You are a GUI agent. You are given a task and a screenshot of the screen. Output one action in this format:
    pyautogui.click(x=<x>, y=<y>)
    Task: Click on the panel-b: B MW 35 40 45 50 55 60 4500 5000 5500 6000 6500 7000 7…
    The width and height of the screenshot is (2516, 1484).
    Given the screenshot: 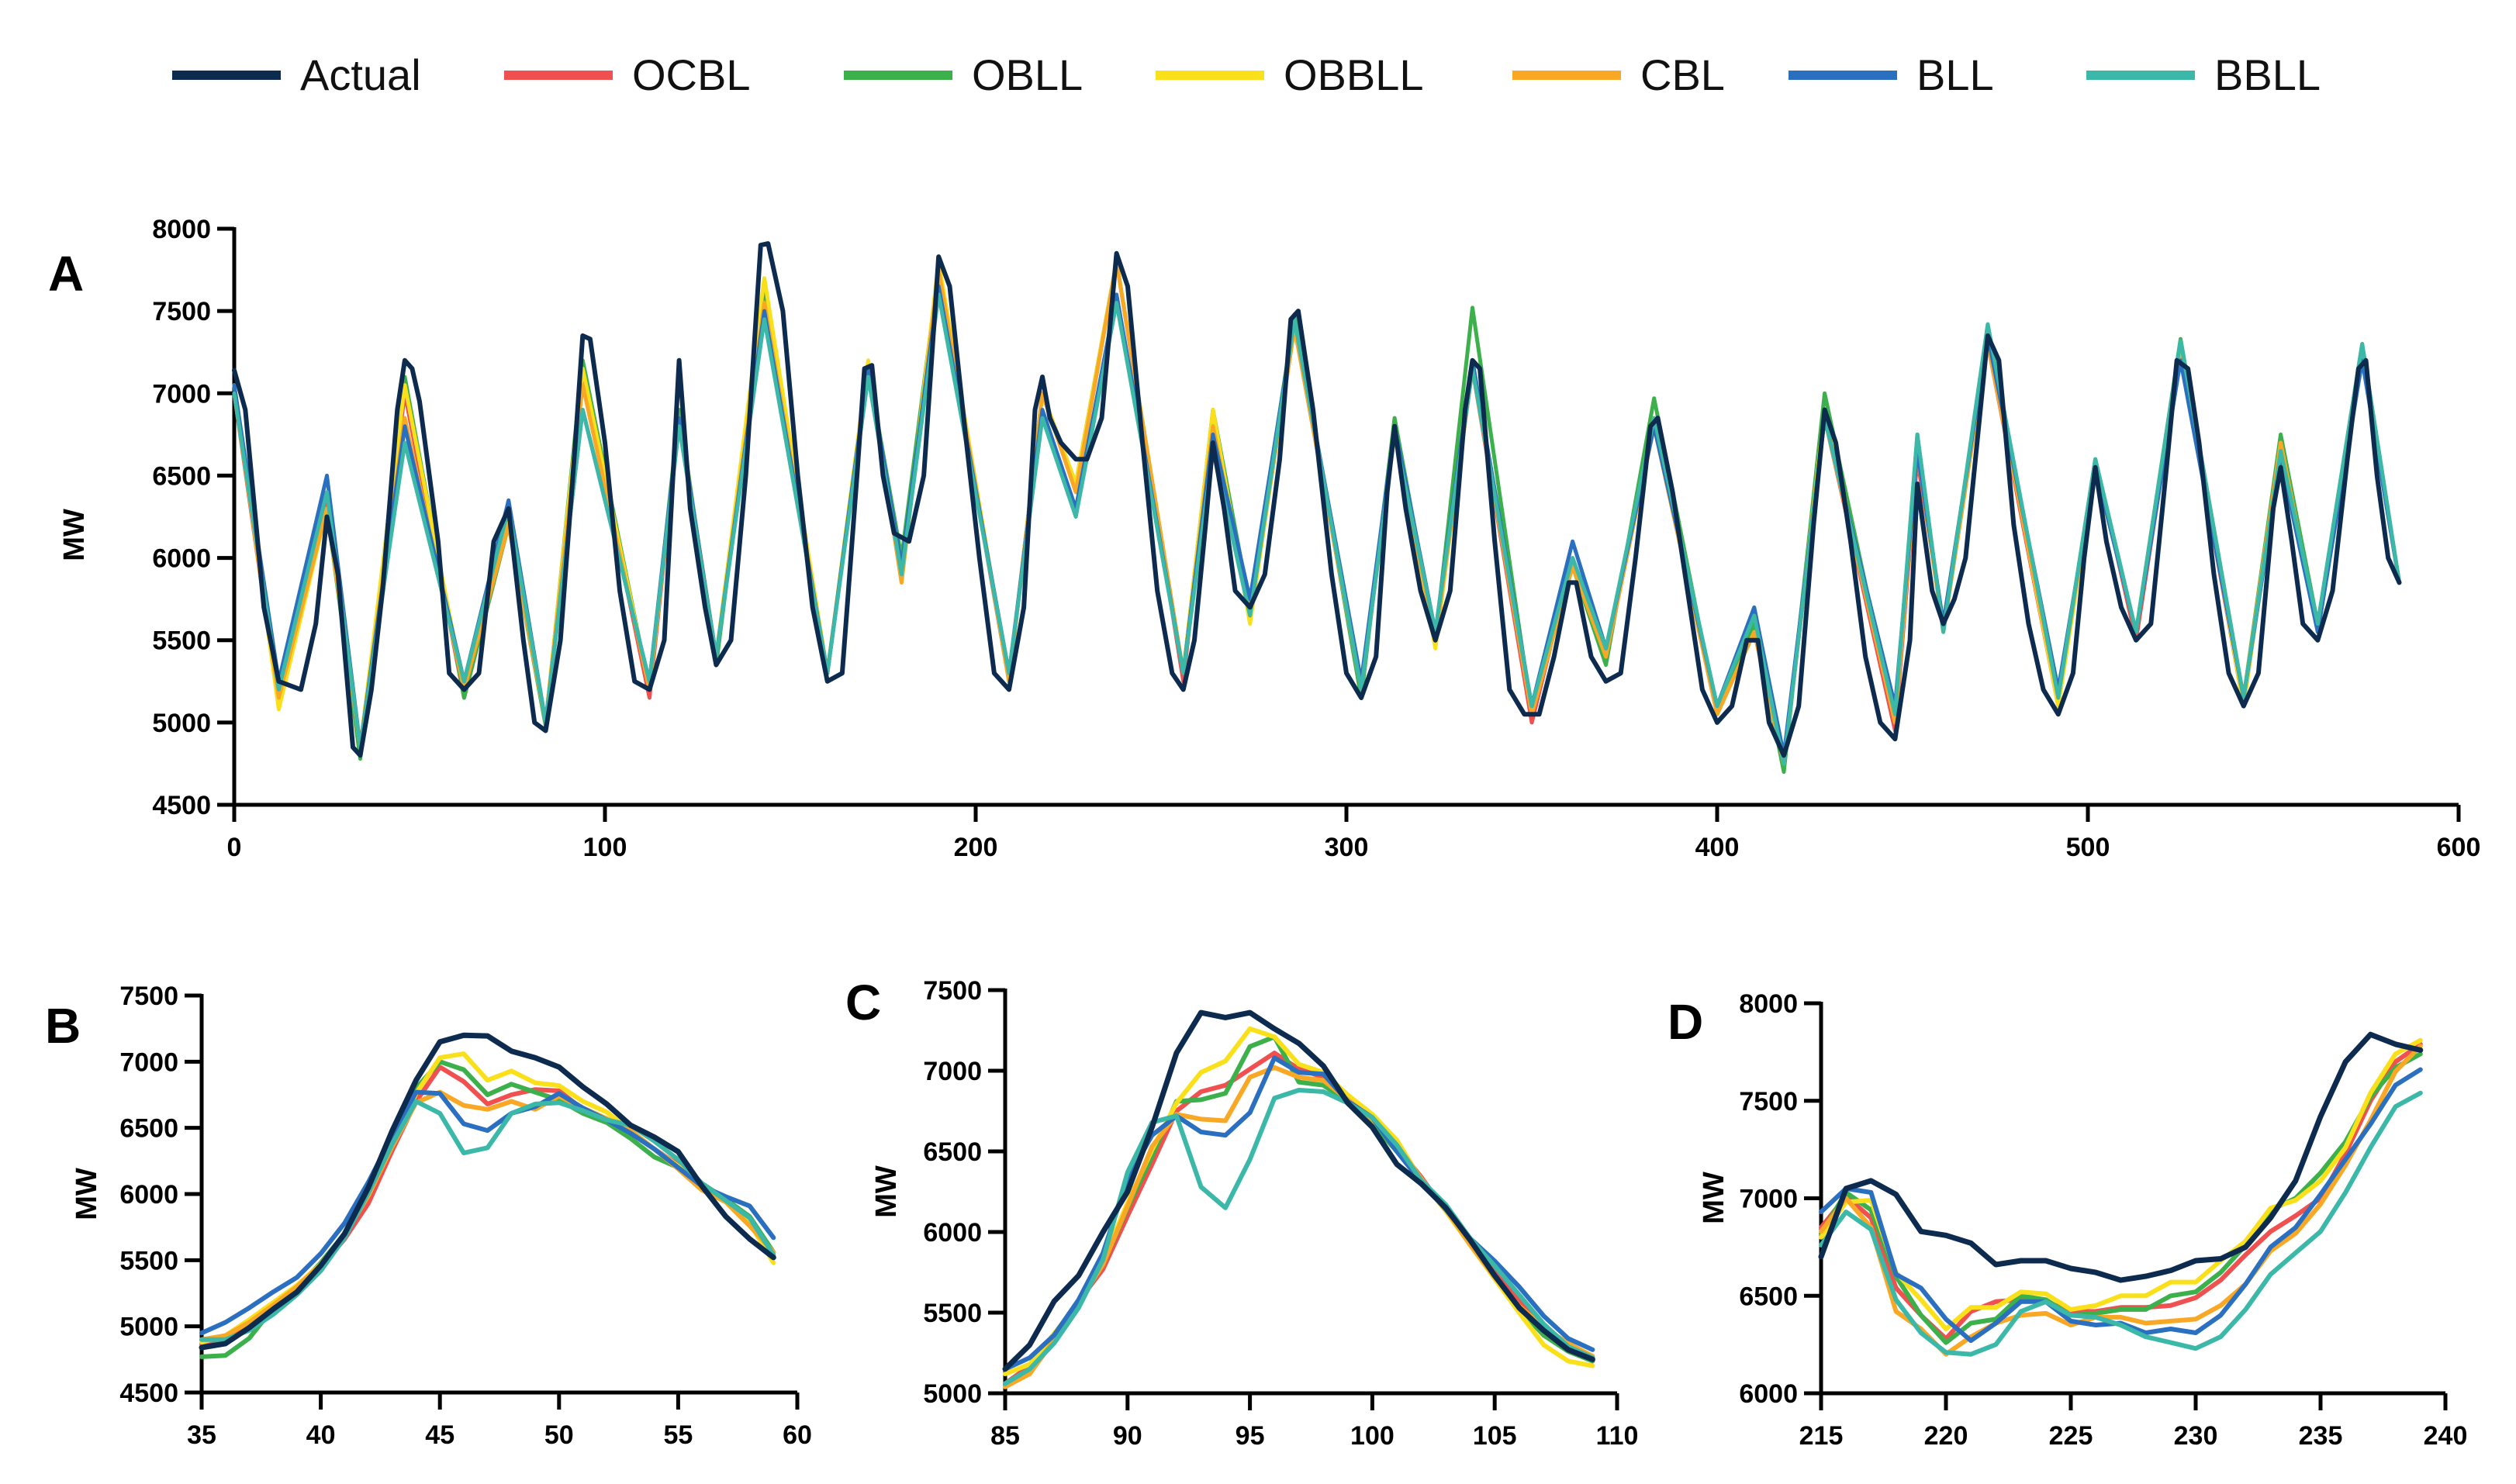 What is the action you would take?
    pyautogui.click(x=428, y=1216)
    